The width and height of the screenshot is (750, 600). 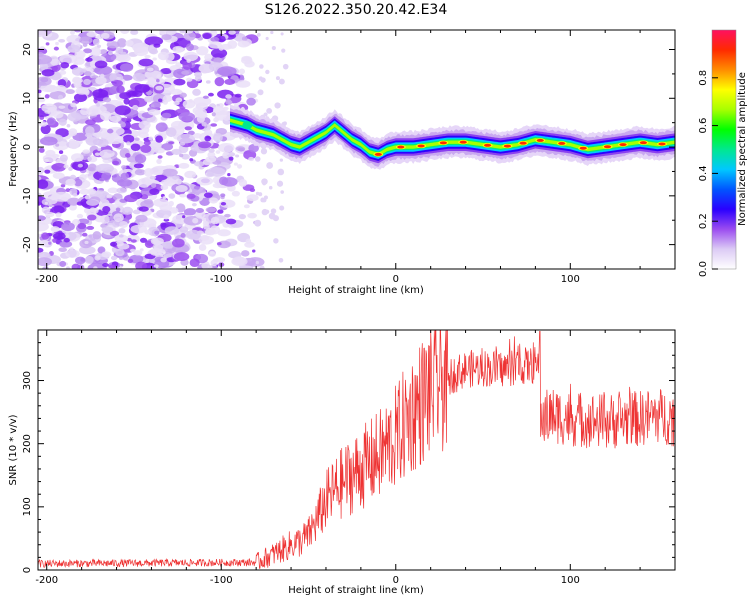 I want to click on spectrogram-xlabel: Height of straight line (km), so click(x=356, y=290).